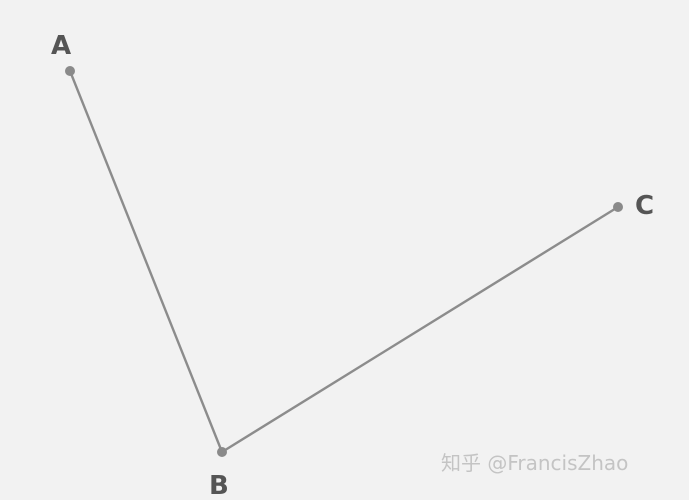 The image size is (689, 500). Describe the element at coordinates (618, 207) in the screenshot. I see `point-c` at that location.